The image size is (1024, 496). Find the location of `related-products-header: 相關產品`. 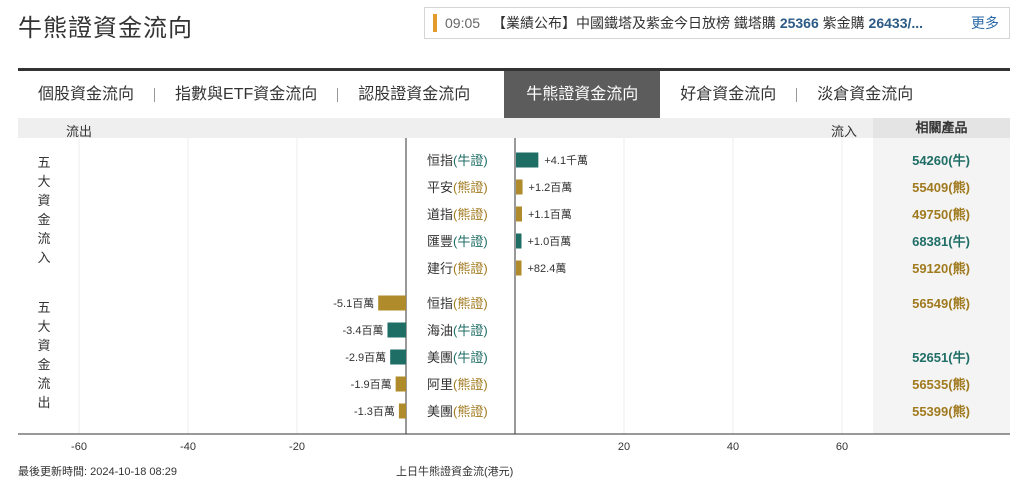

related-products-header: 相關產品 is located at coordinates (941, 128).